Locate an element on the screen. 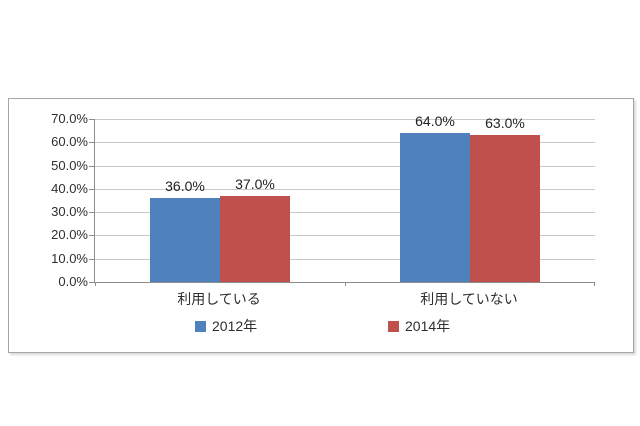 The width and height of the screenshot is (640, 426). y-axis-tick-label: 10.0% is located at coordinates (69, 258).